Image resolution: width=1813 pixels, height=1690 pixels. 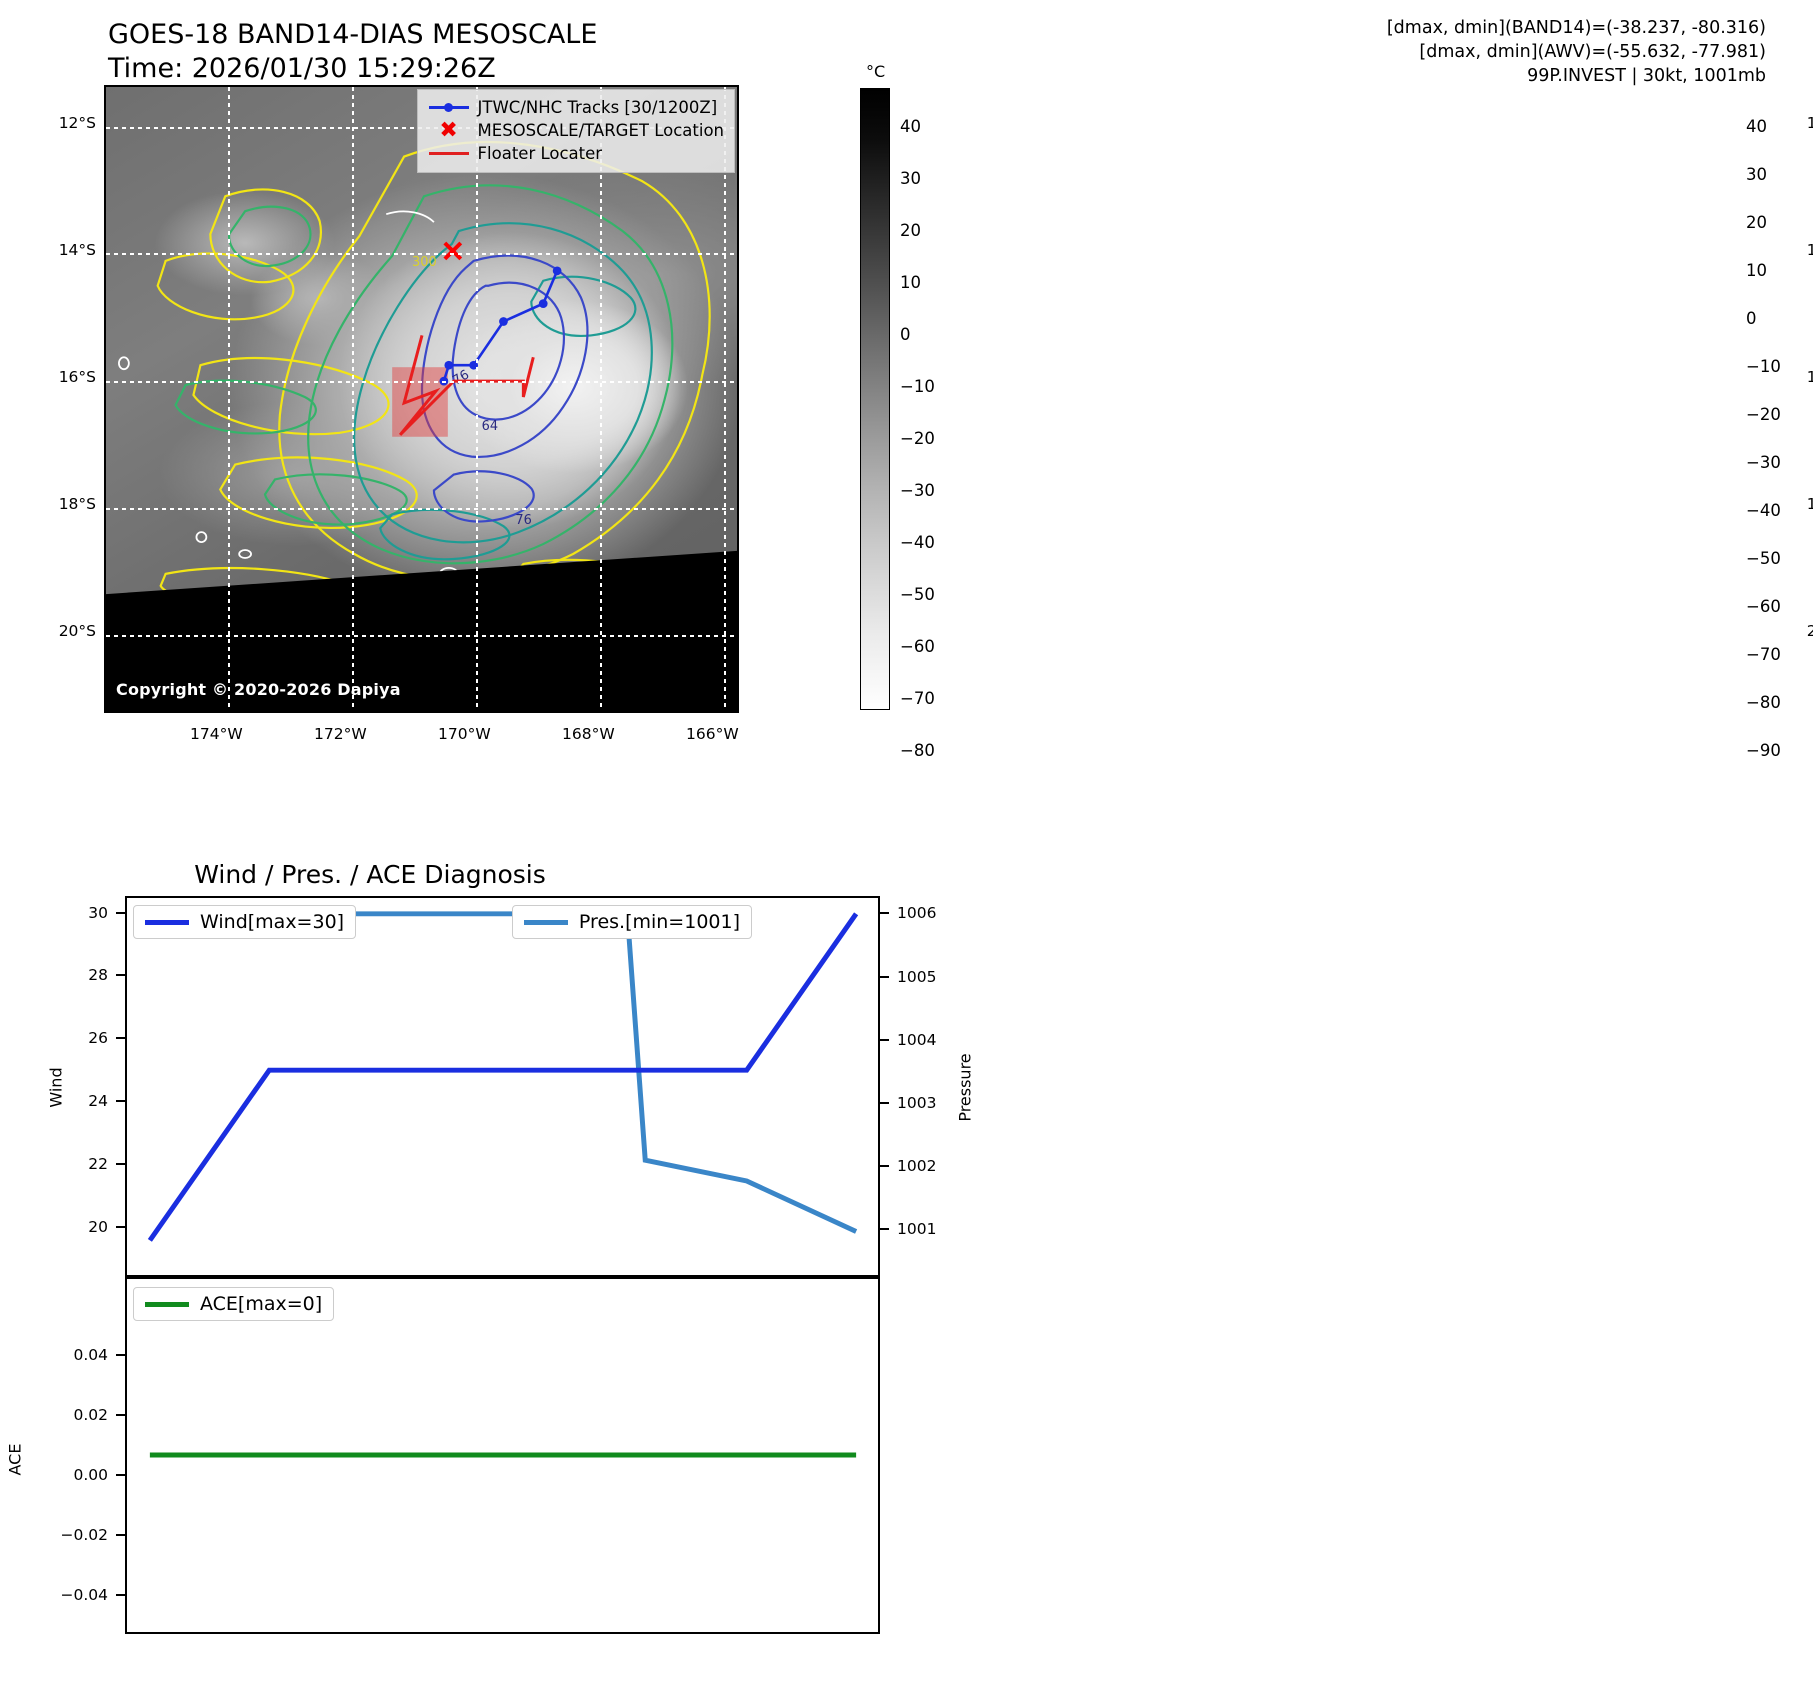 What do you see at coordinates (905, 334) in the screenshot?
I see `ir-cbar-label-0: 0` at bounding box center [905, 334].